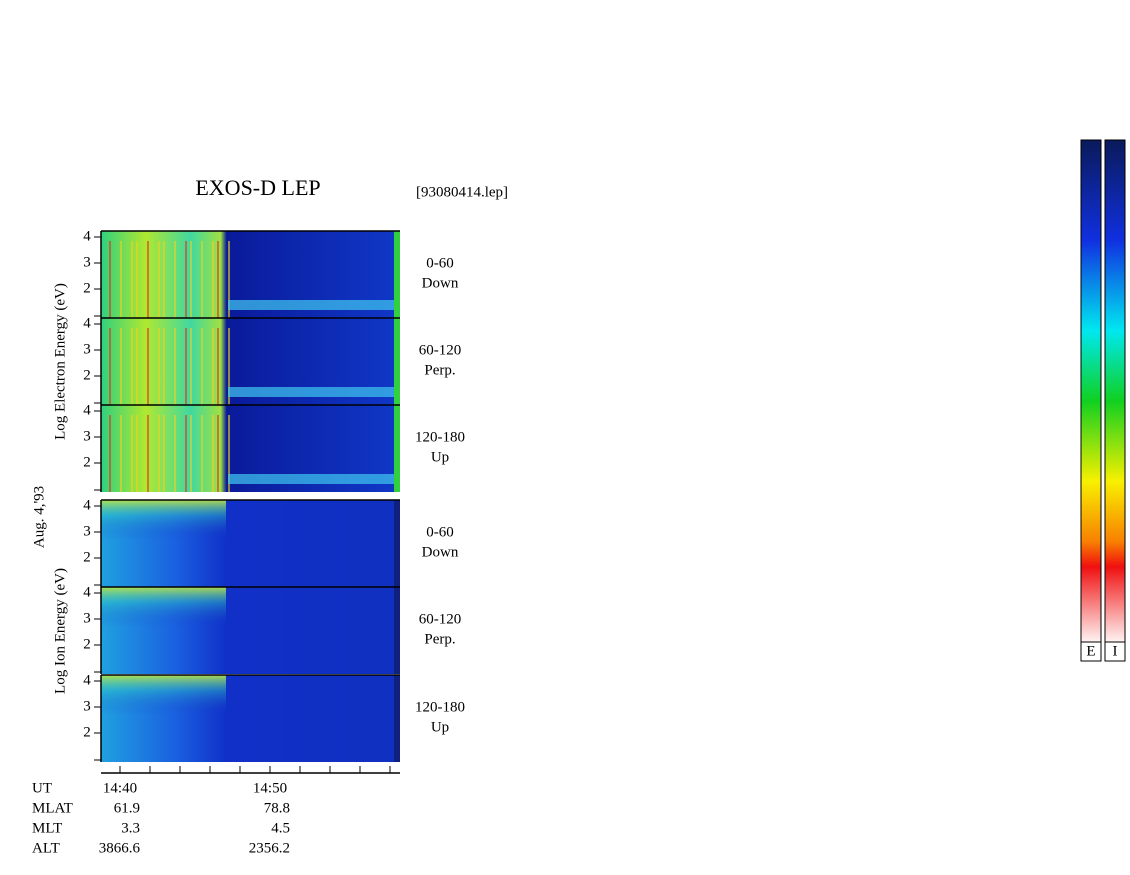 This screenshot has width=1130, height=875. What do you see at coordinates (120, 848) in the screenshot?
I see `row-value: 3866.6` at bounding box center [120, 848].